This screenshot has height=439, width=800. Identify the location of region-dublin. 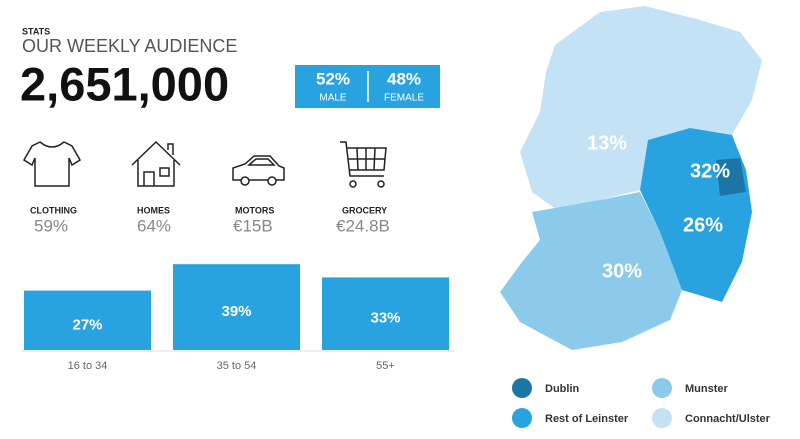
(731, 177).